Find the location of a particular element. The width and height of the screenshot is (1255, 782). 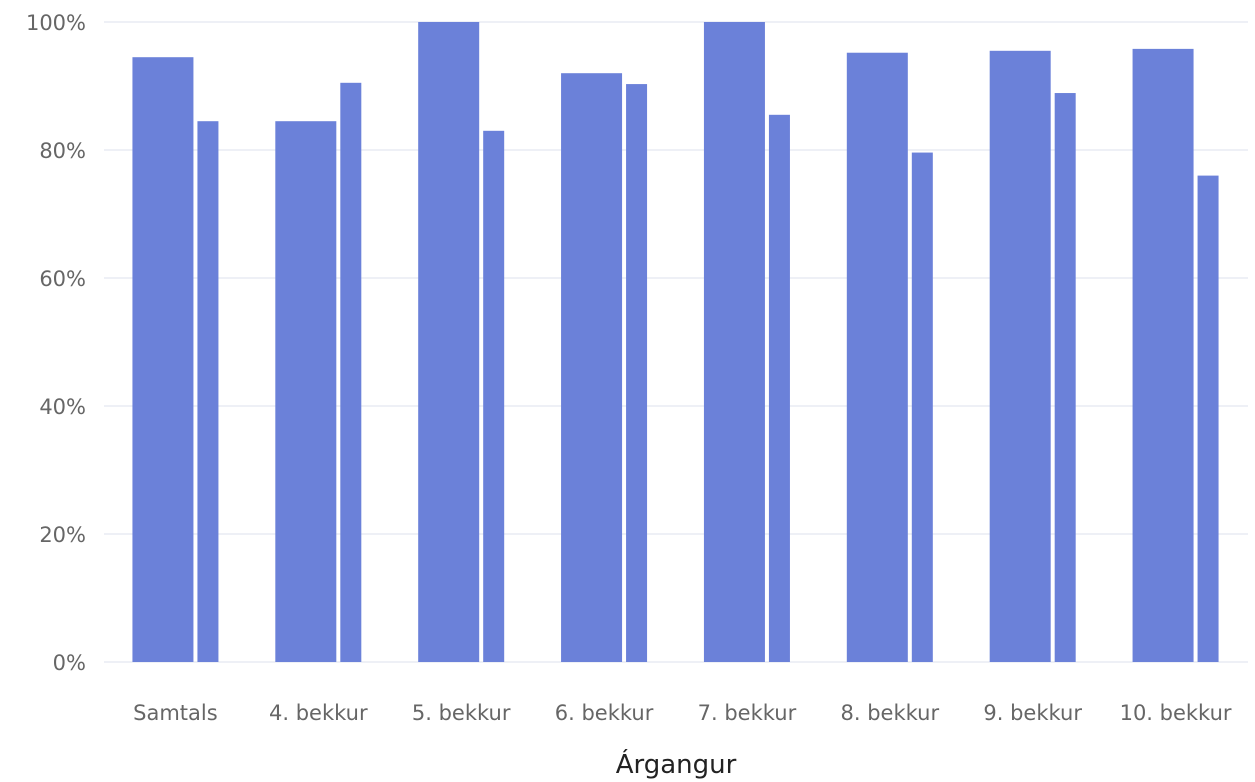

y-tick-label: 80% is located at coordinates (62, 151).